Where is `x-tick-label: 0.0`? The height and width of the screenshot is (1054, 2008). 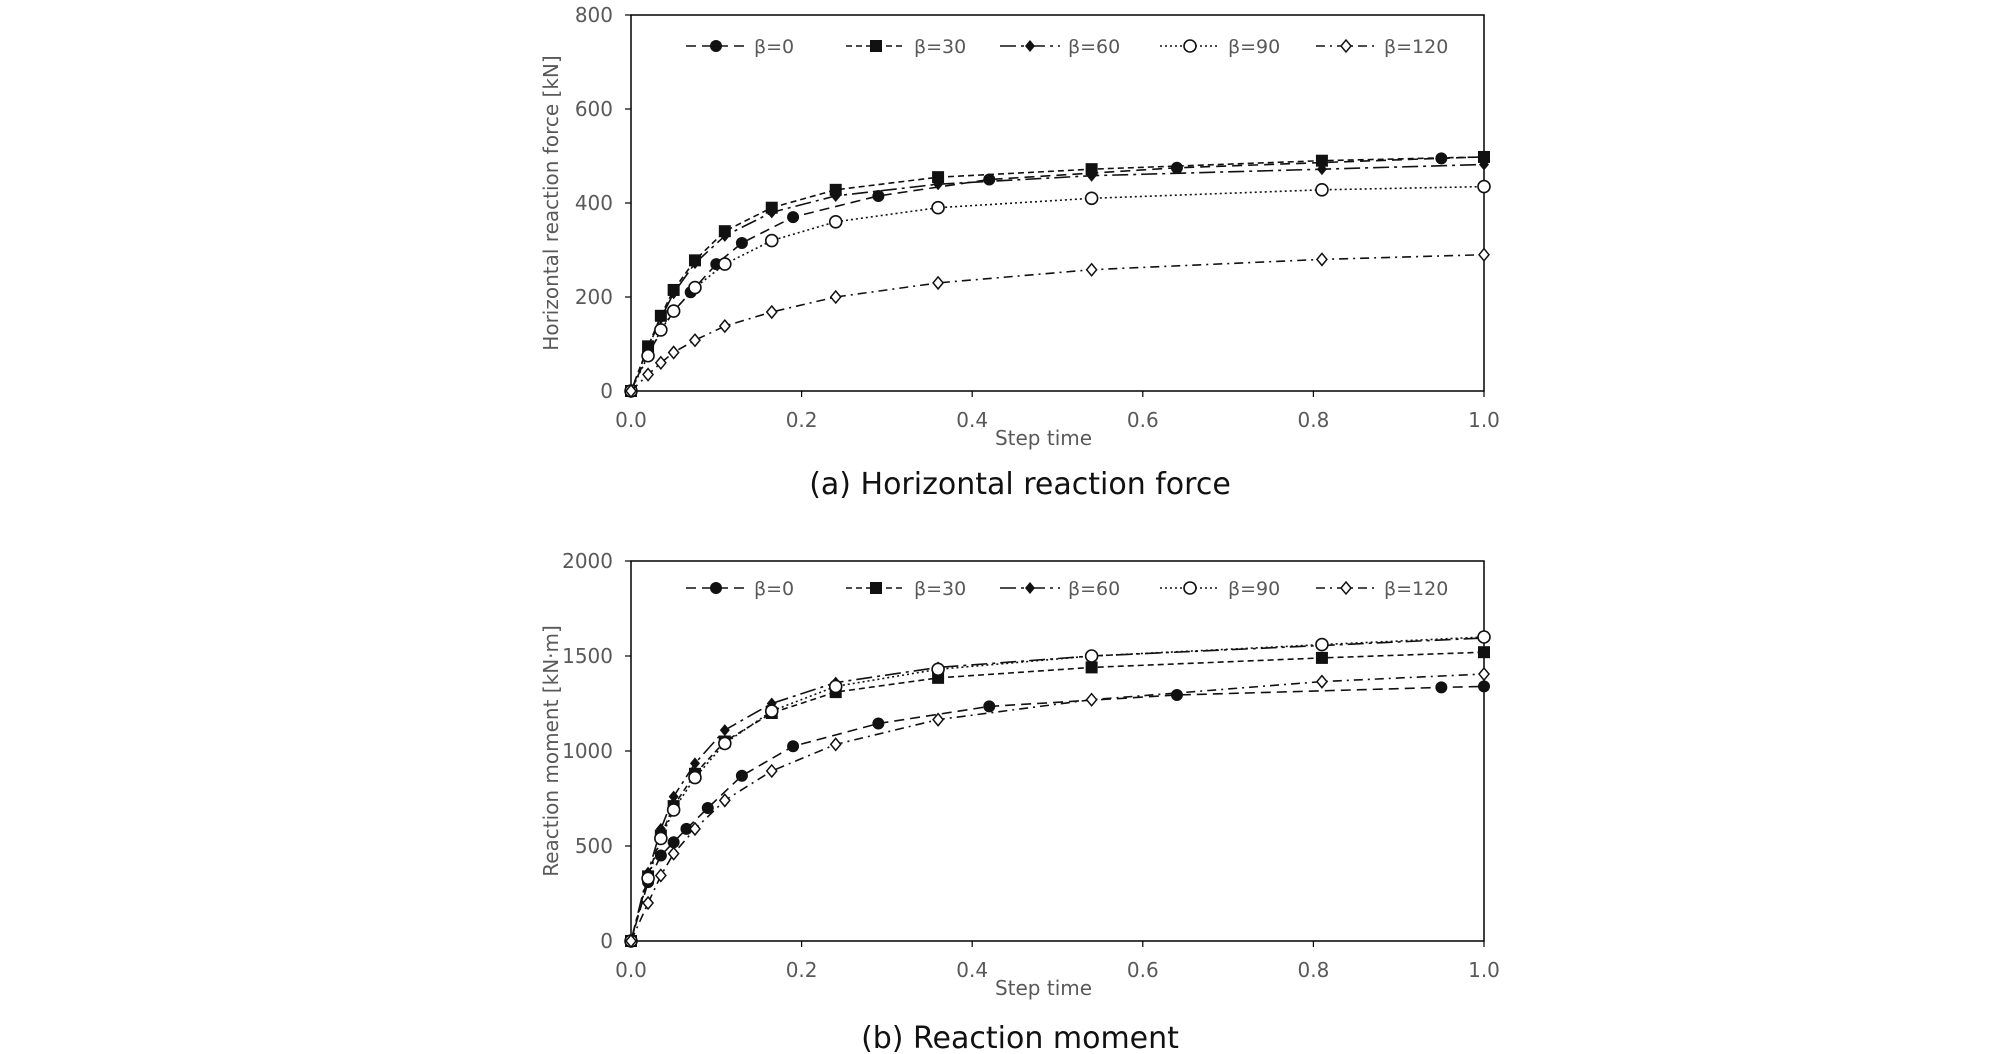
x-tick-label: 0.0 is located at coordinates (631, 420).